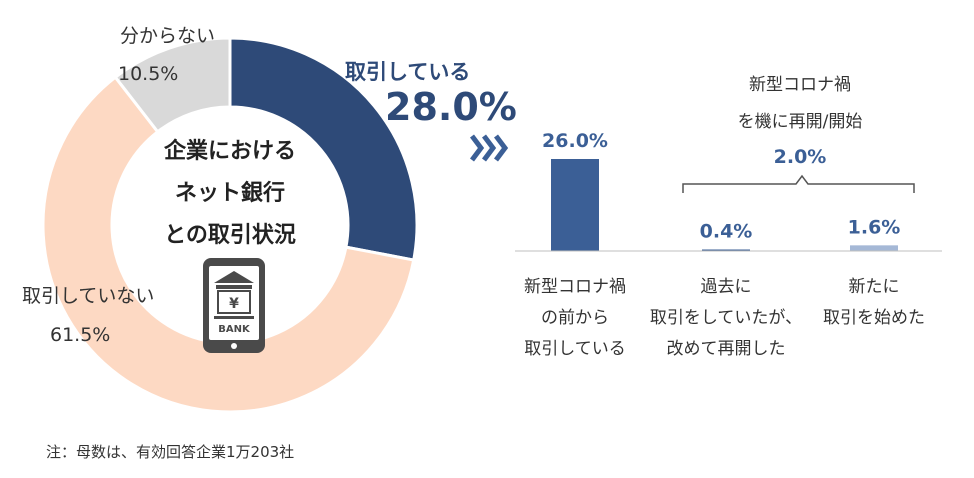 The height and width of the screenshot is (478, 974). I want to click on group-label-line-2: を機に再開/開始, so click(800, 122).